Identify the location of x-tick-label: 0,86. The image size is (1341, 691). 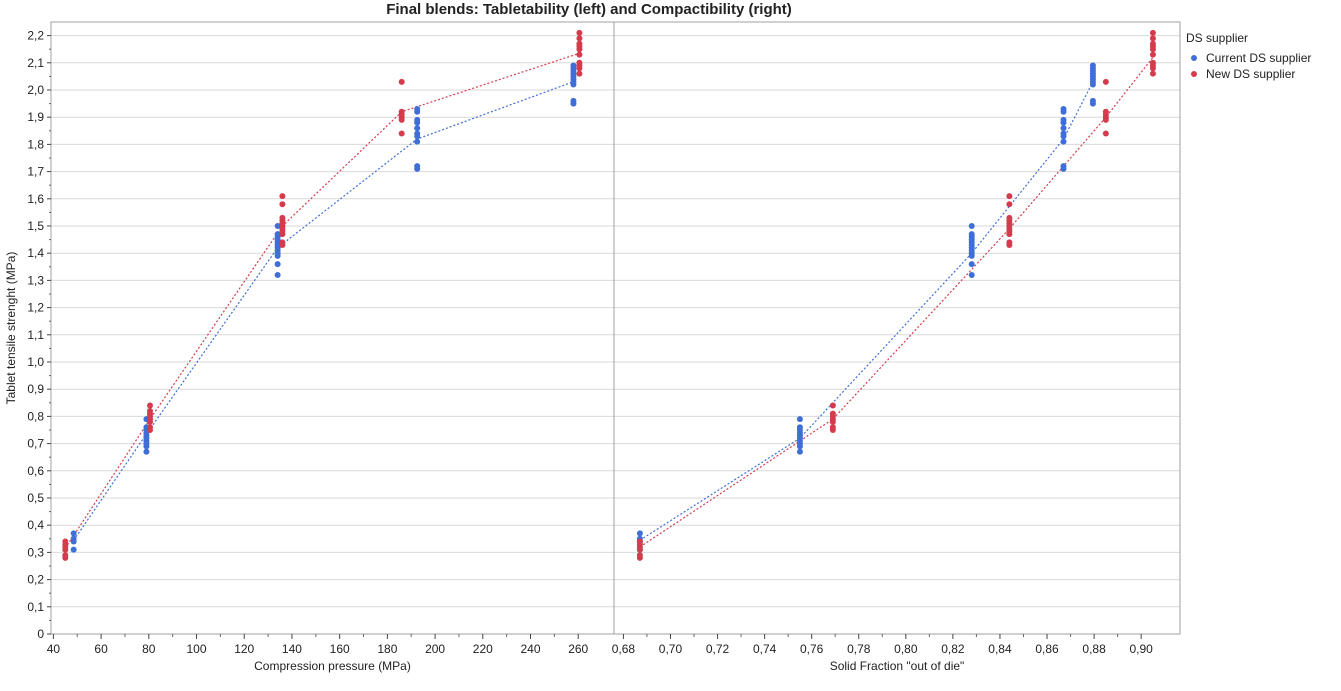
(1047, 649).